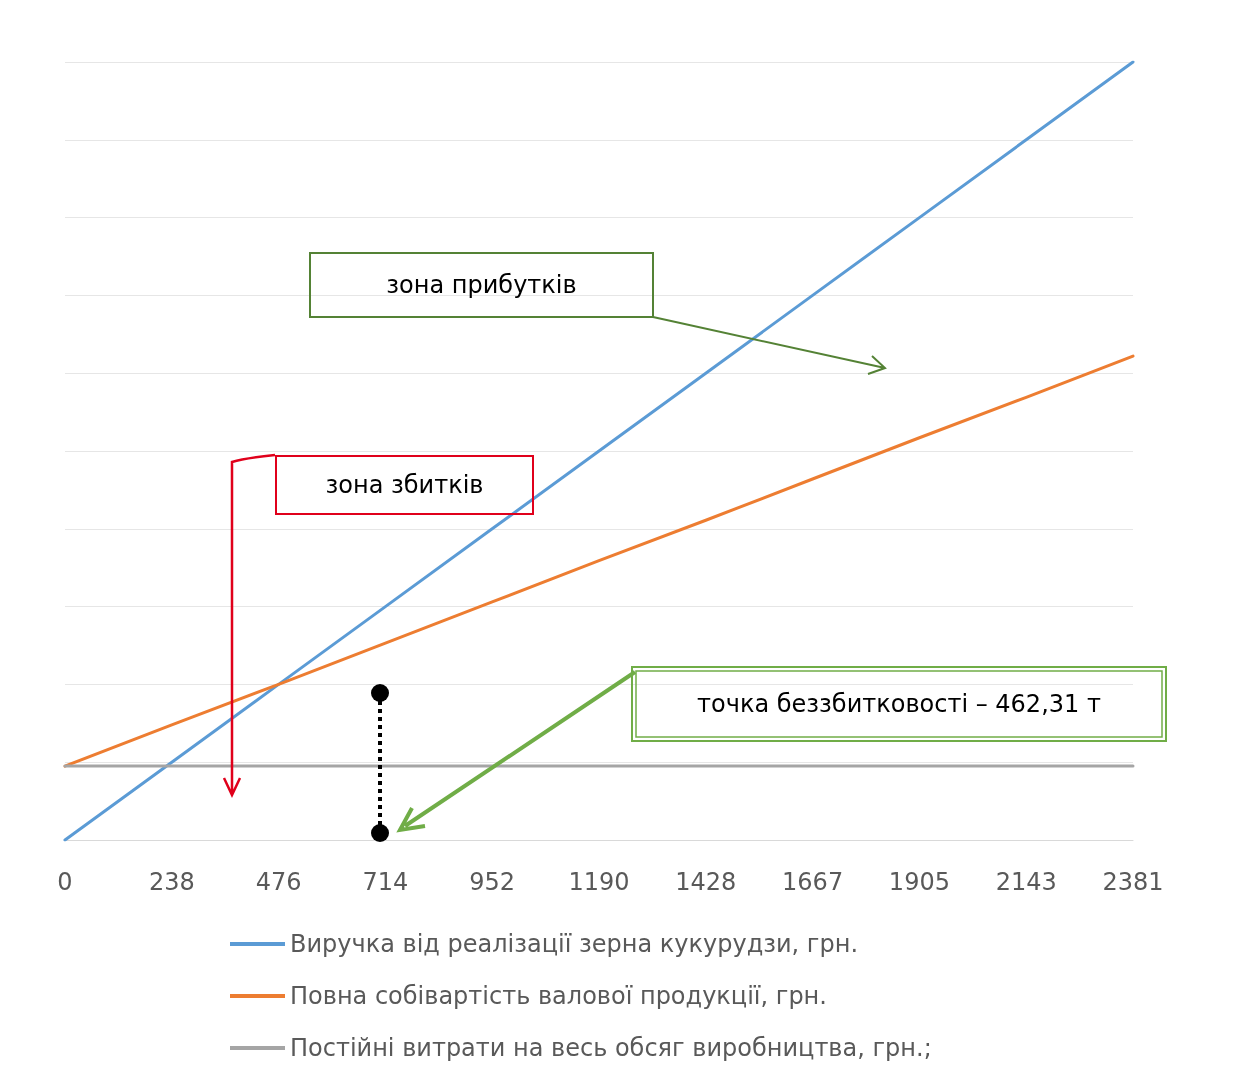 This screenshot has width=1259, height=1070. What do you see at coordinates (1026, 882) in the screenshot?
I see `x-tick-label: 2143` at bounding box center [1026, 882].